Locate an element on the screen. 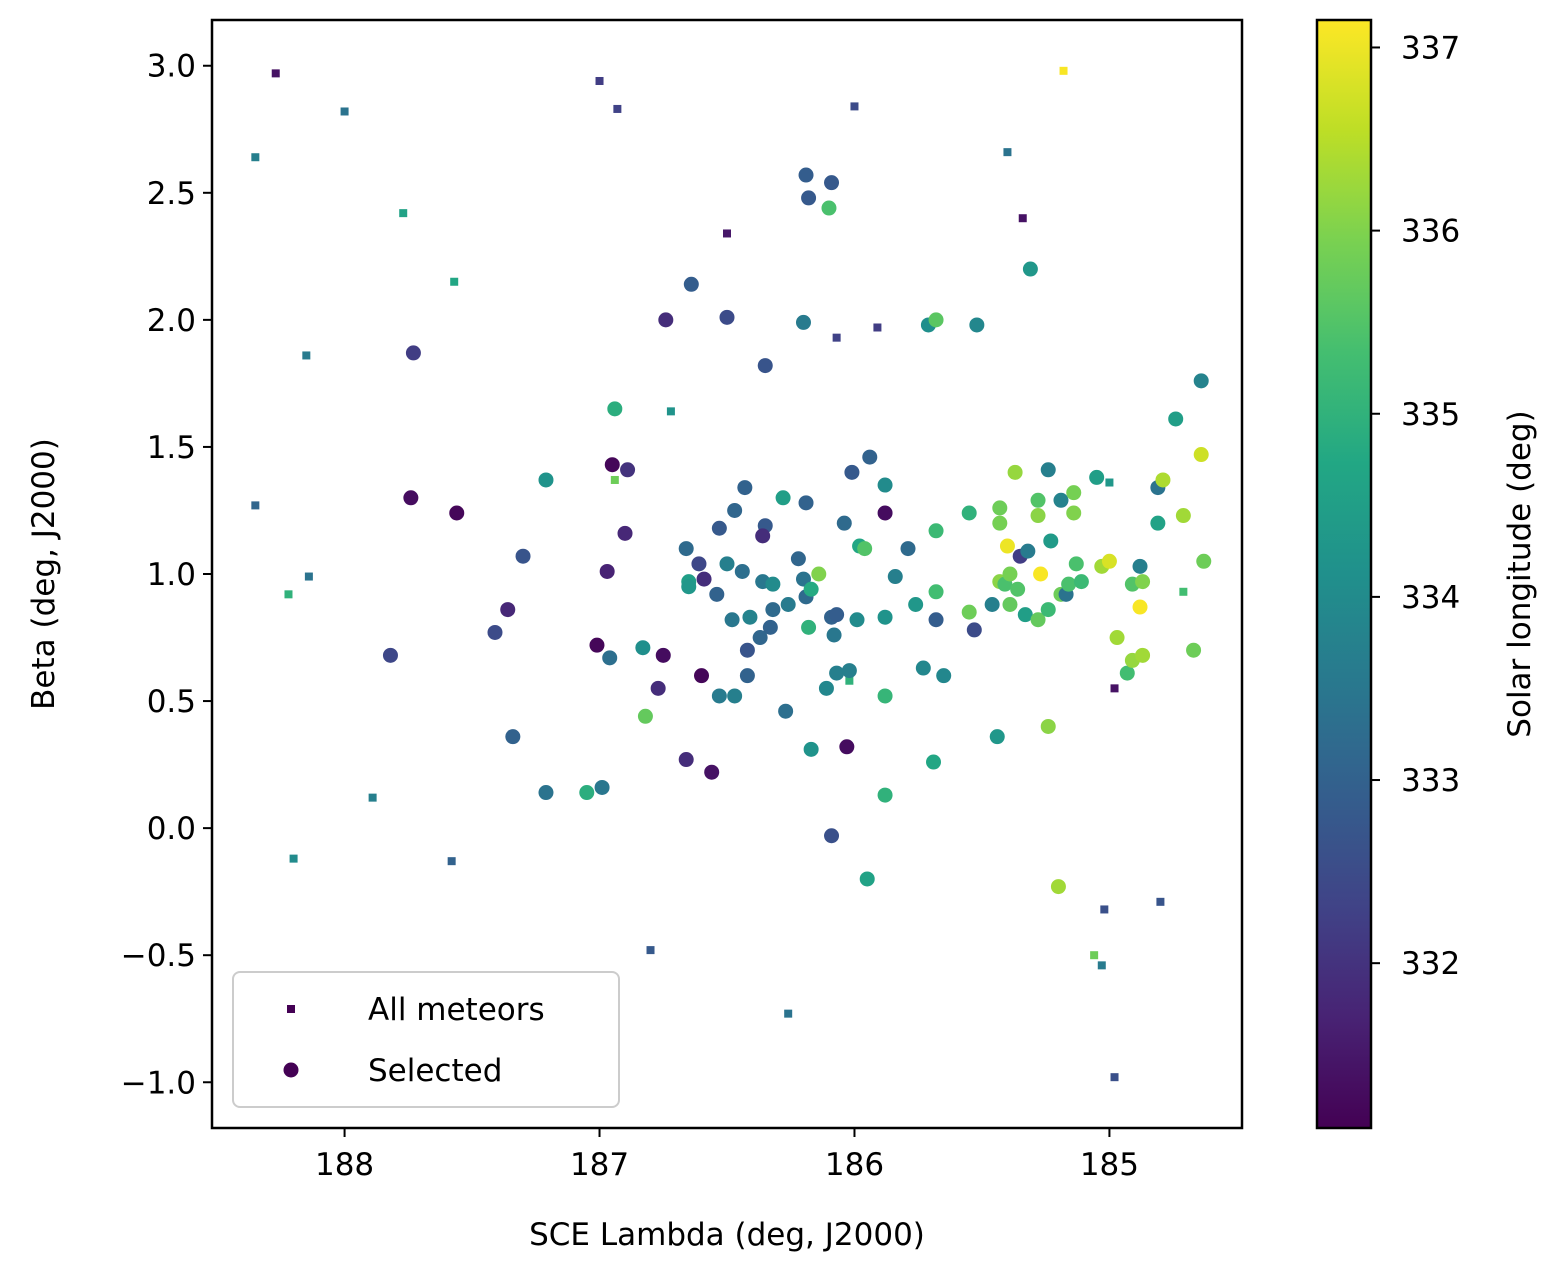 The image size is (1559, 1263). legend-square-marker is located at coordinates (291, 1009).